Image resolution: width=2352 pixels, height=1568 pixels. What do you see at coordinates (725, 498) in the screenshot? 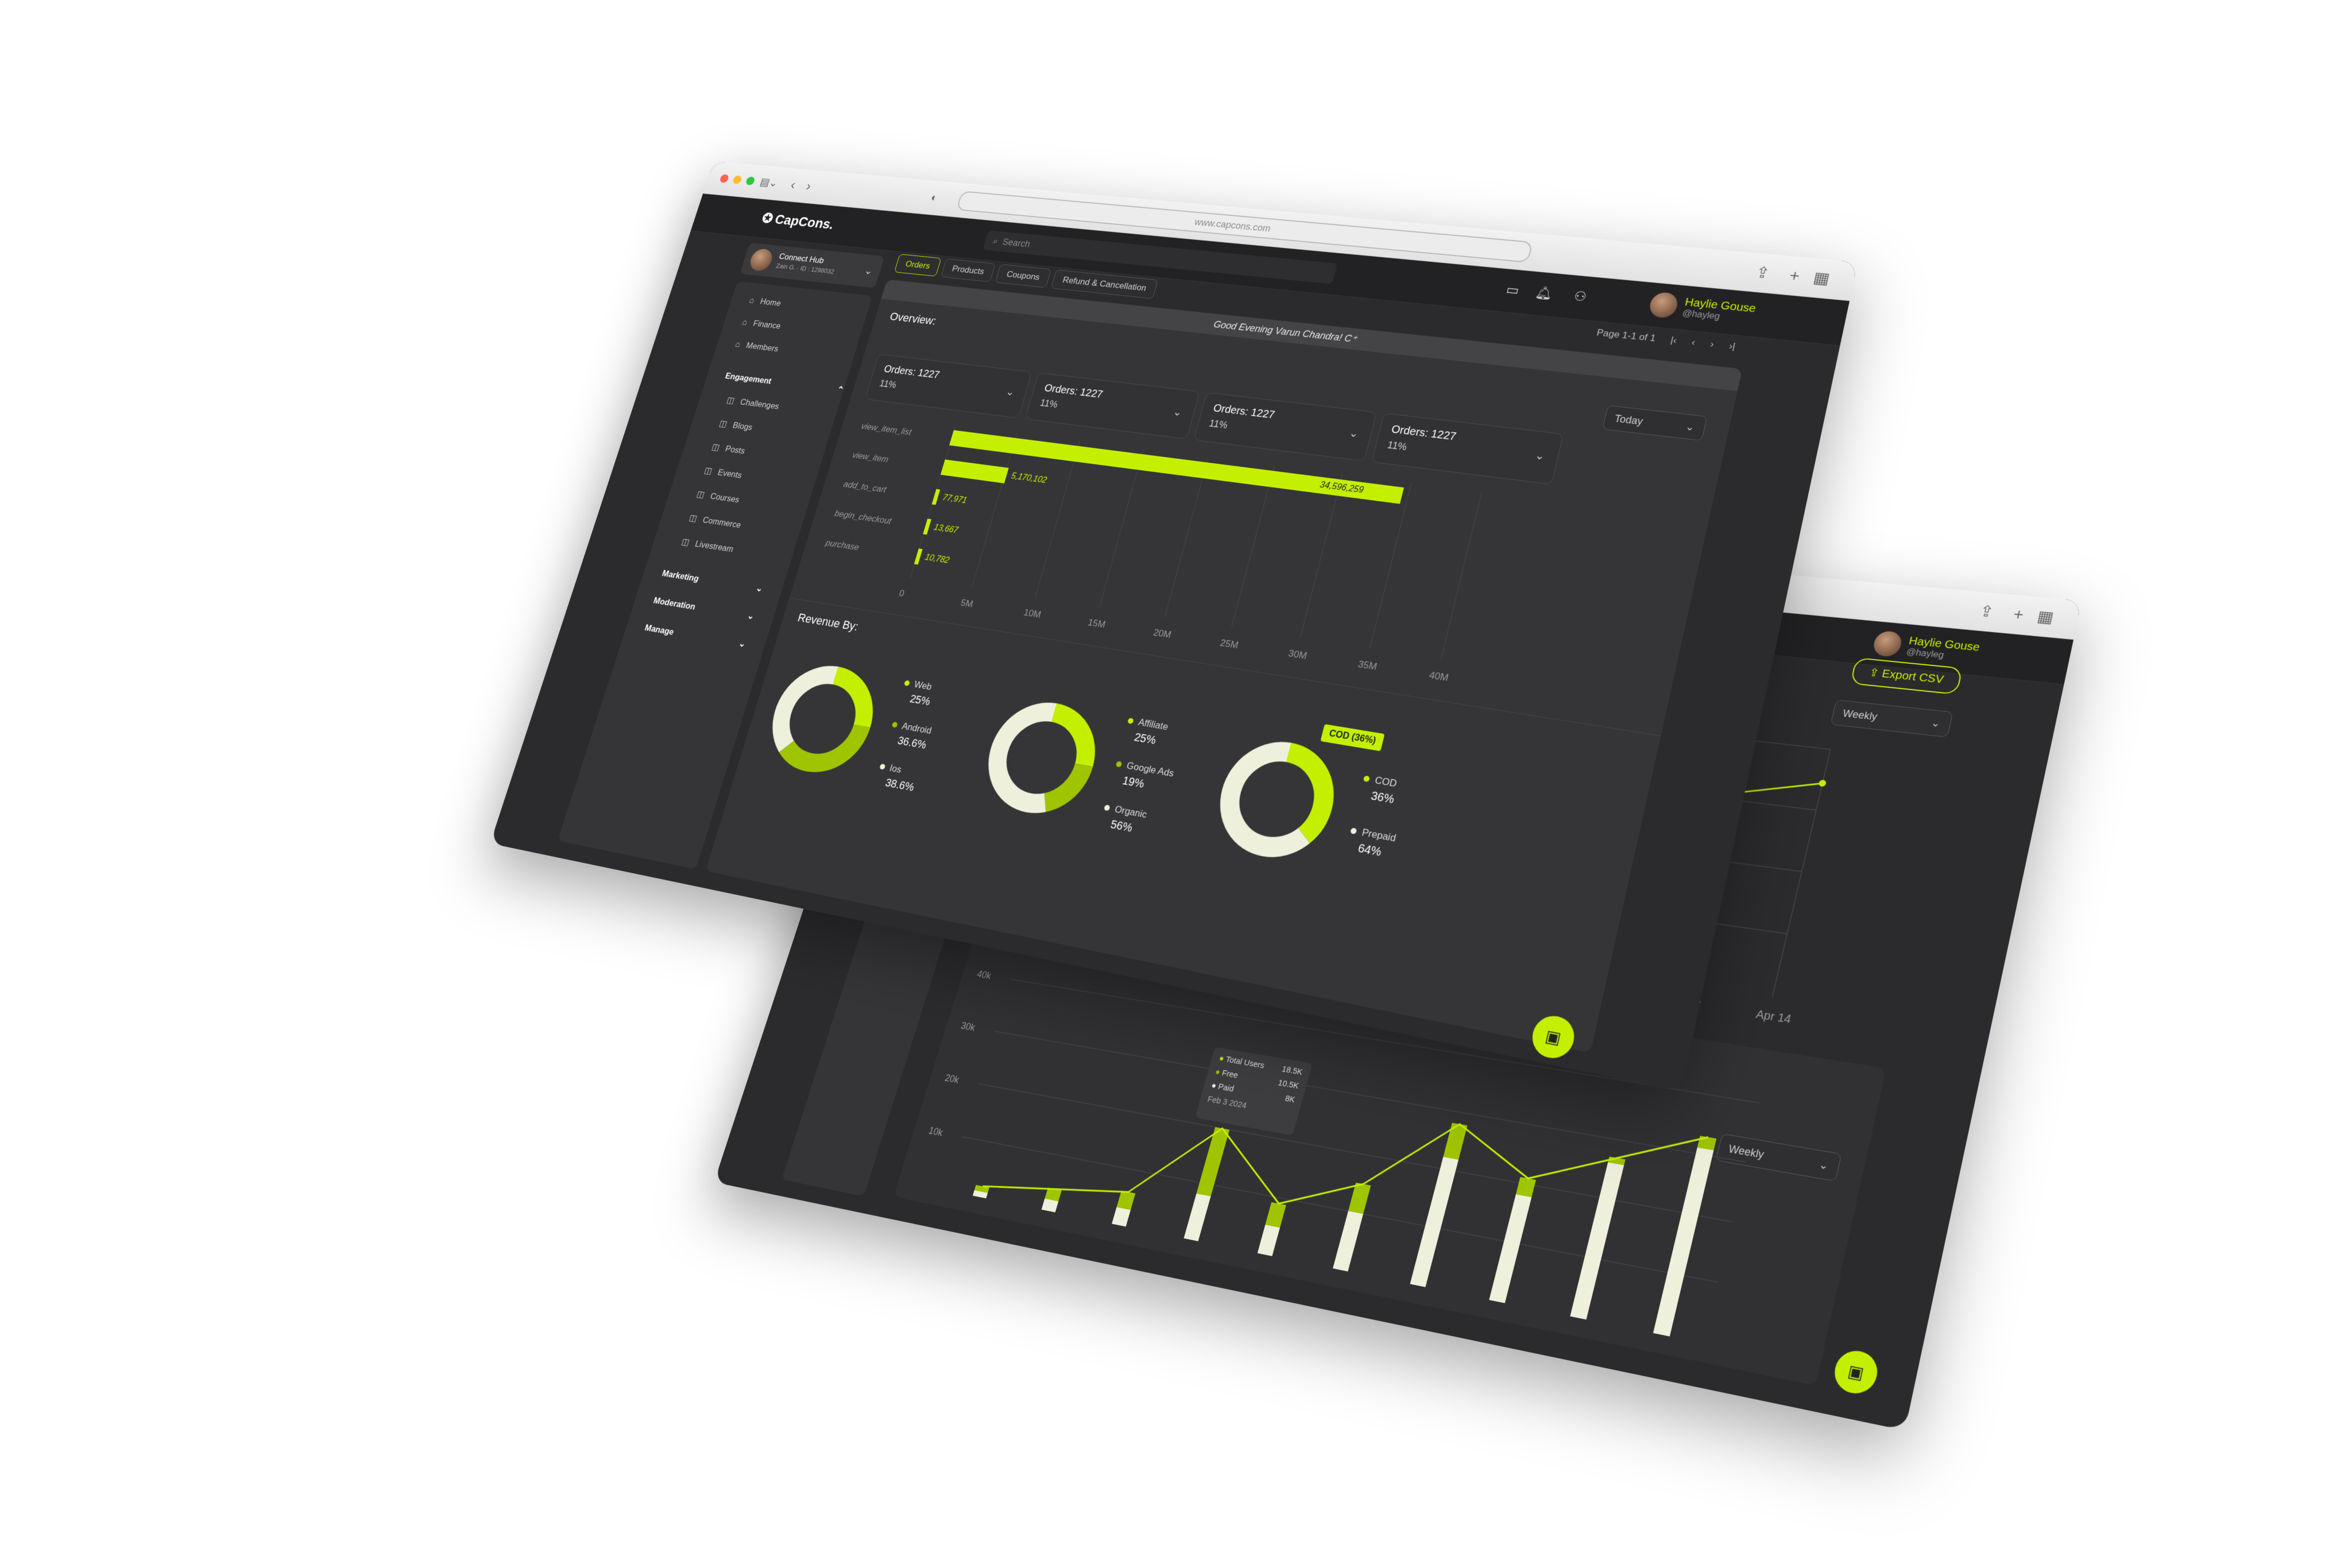
I see `sidebar-item-label: Courses` at bounding box center [725, 498].